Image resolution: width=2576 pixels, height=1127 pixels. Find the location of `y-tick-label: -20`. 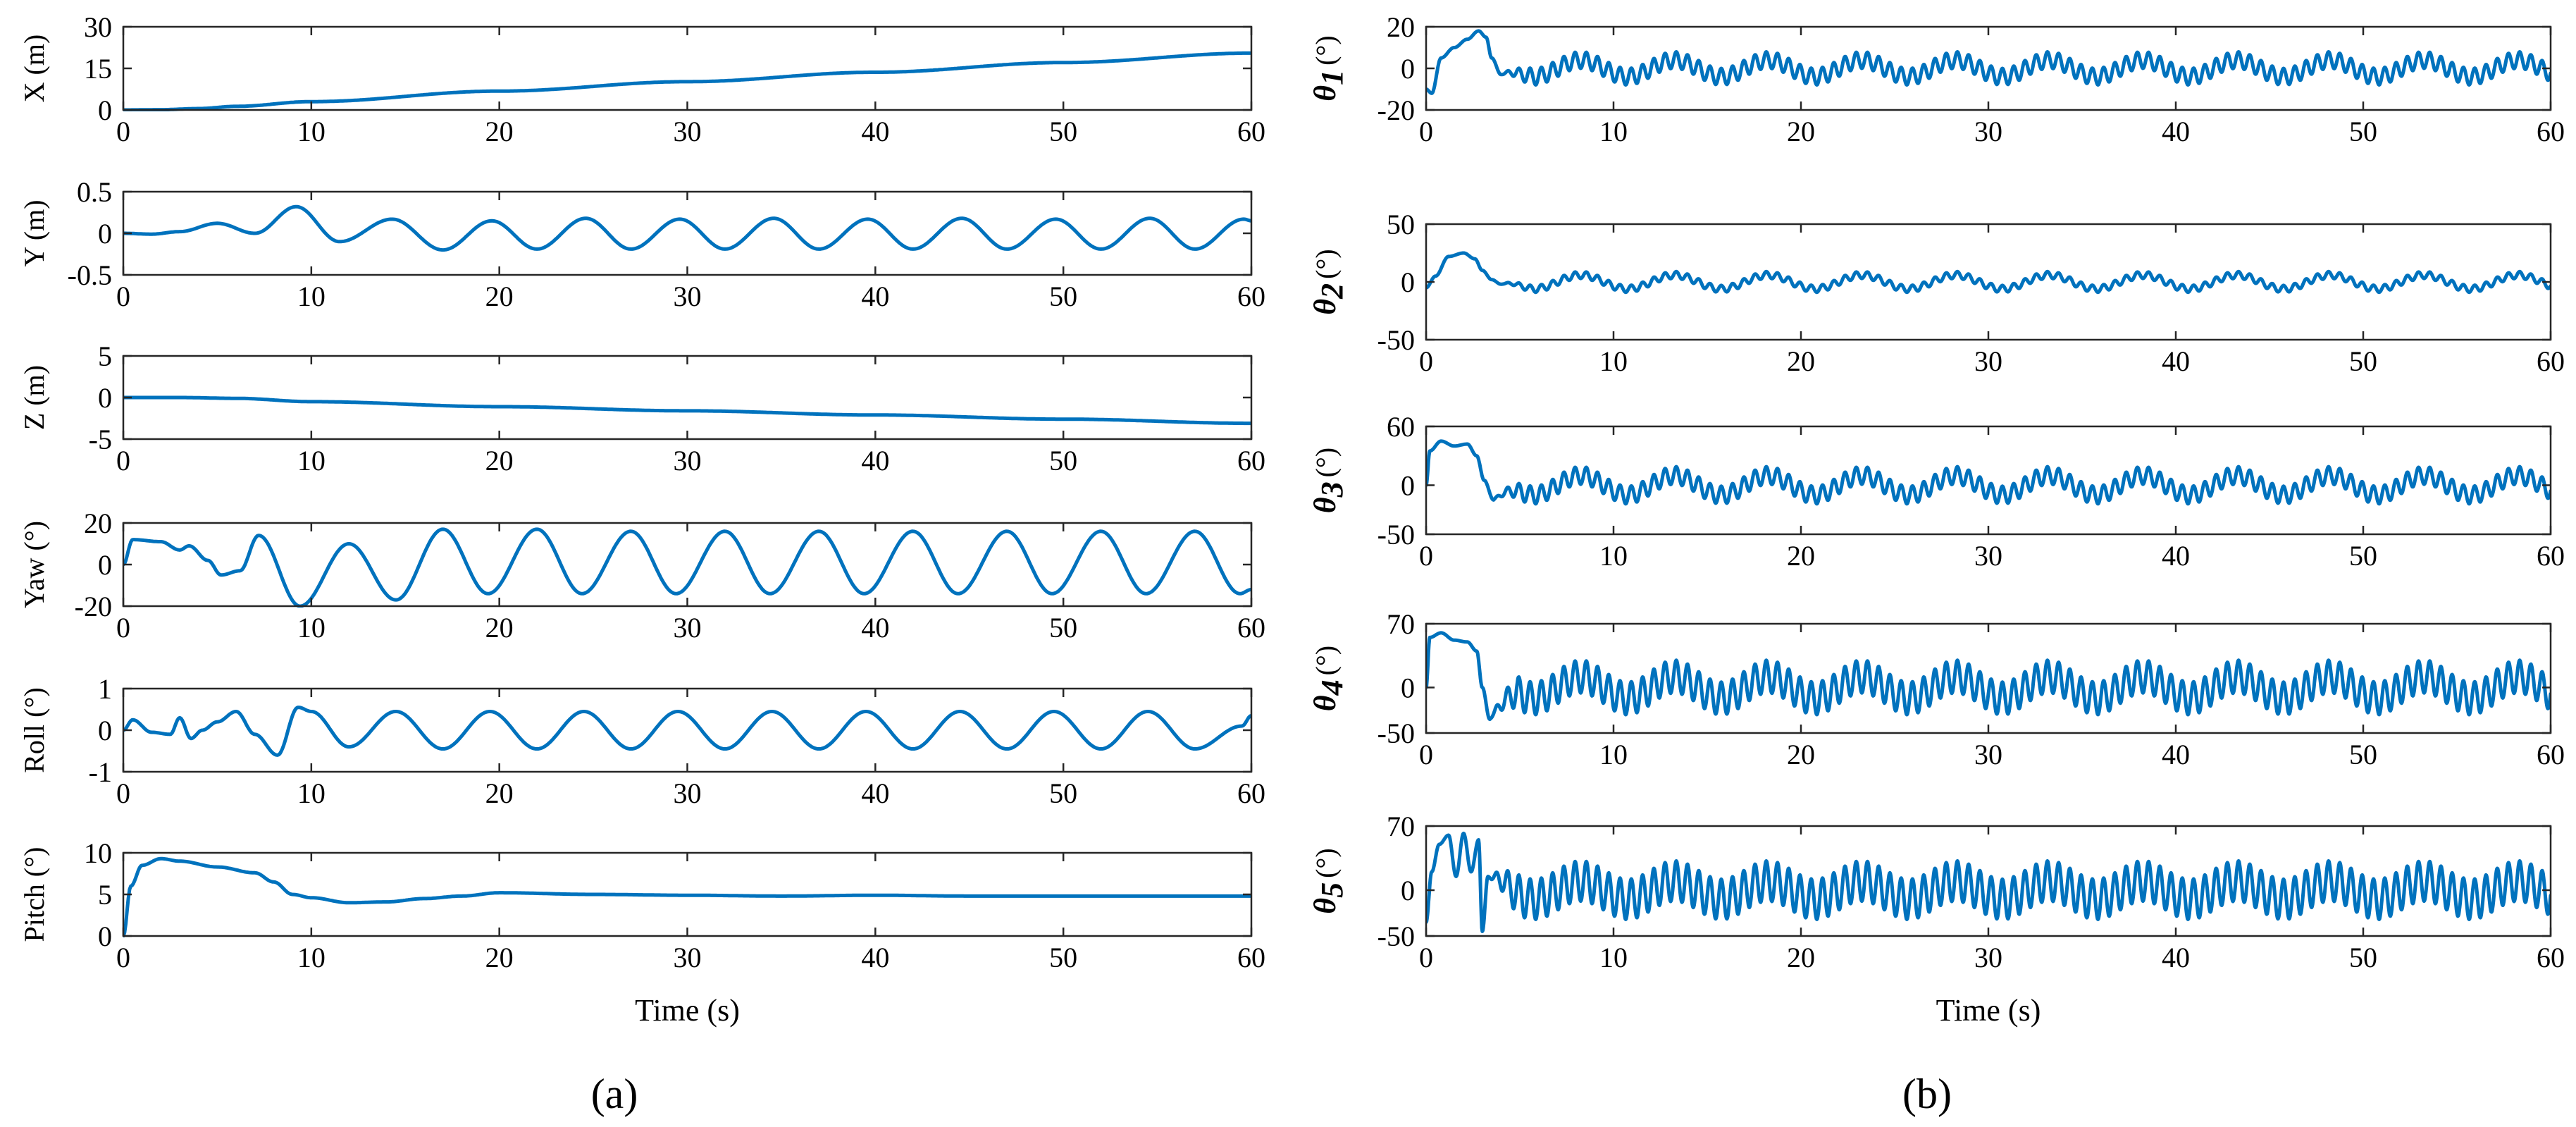

y-tick-label: -20 is located at coordinates (93, 606).